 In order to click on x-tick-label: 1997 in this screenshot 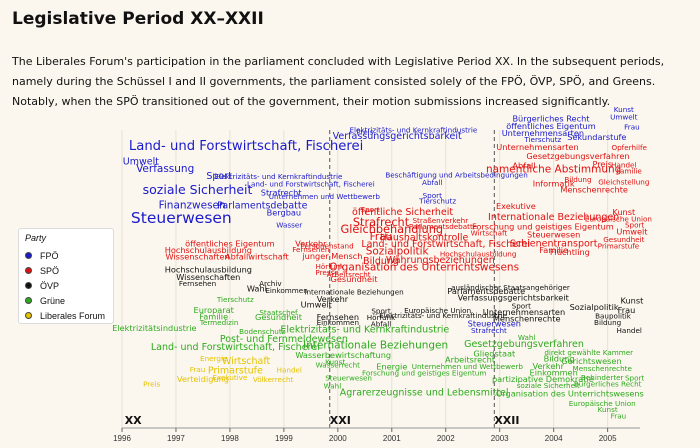, I will do `click(176, 438)`.